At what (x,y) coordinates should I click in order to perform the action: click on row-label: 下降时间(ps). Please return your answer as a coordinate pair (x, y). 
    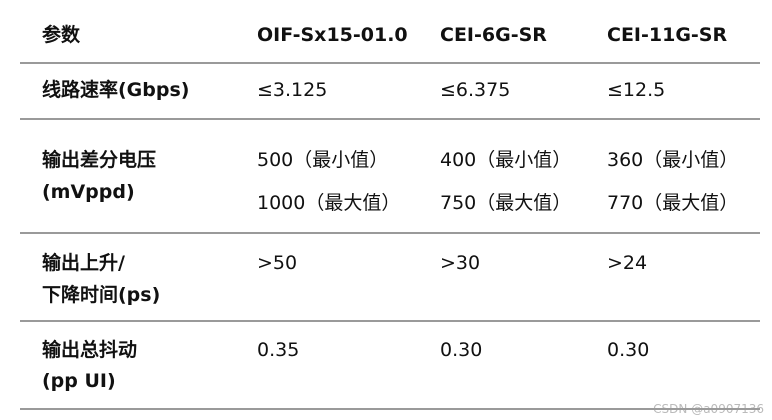
    Looking at the image, I should click on (101, 295).